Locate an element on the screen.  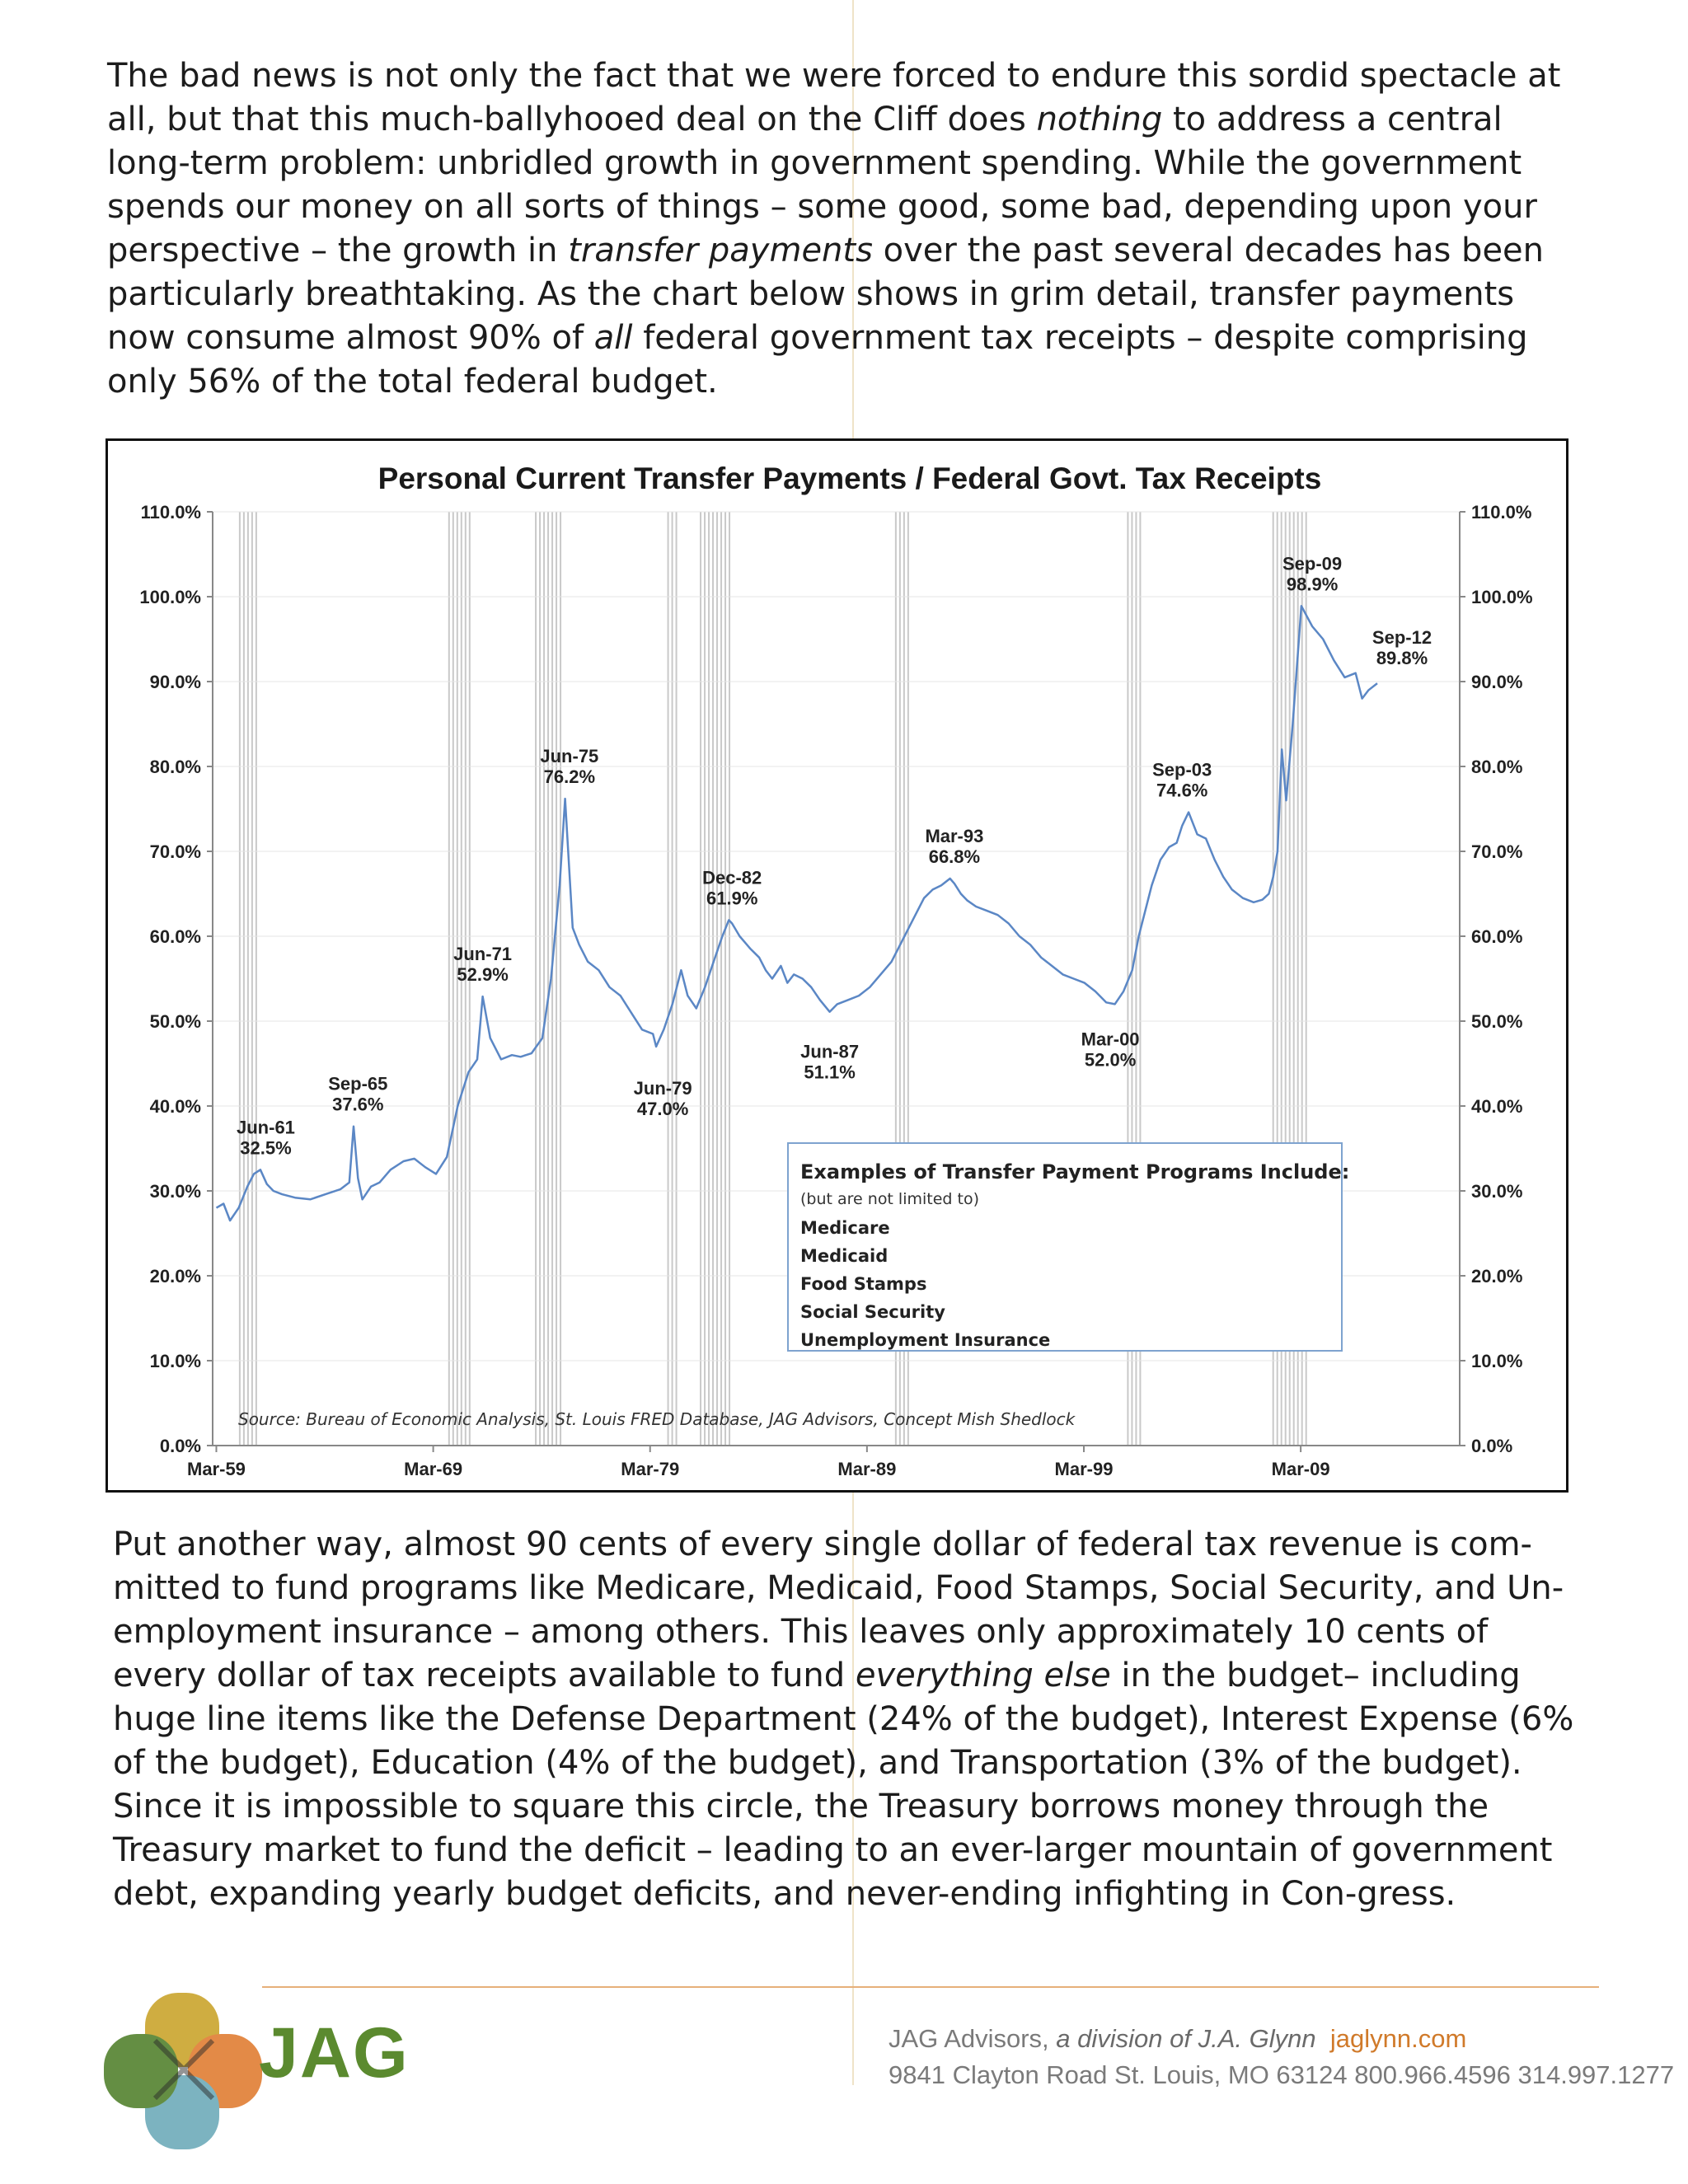
y-tick-label-right: 90.0% is located at coordinates (1496, 682).